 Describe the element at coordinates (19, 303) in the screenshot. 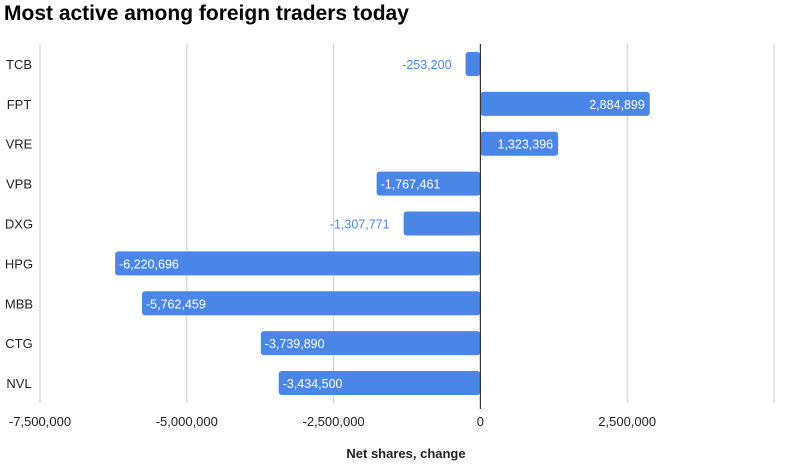

I see `y-category-label: MBB` at that location.